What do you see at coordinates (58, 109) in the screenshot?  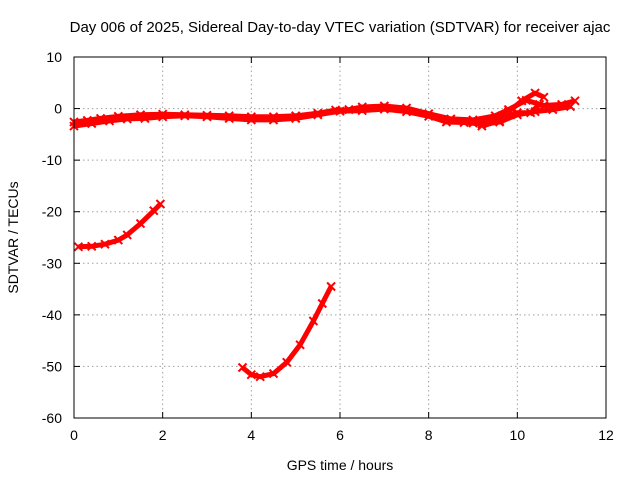 I see `y-tick-label: 0` at bounding box center [58, 109].